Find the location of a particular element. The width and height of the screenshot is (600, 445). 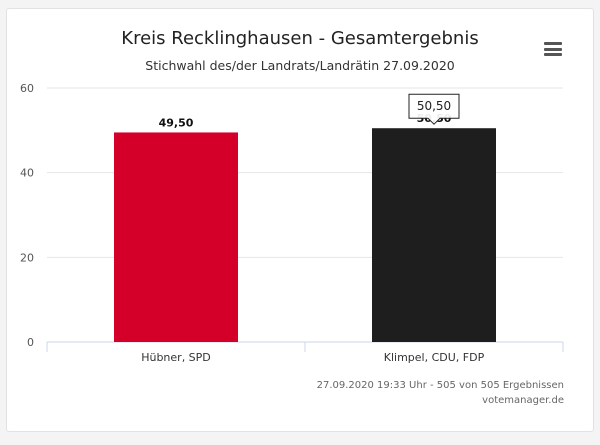

x-tick-label: Klimpel, CDU, FDP is located at coordinates (434, 357).